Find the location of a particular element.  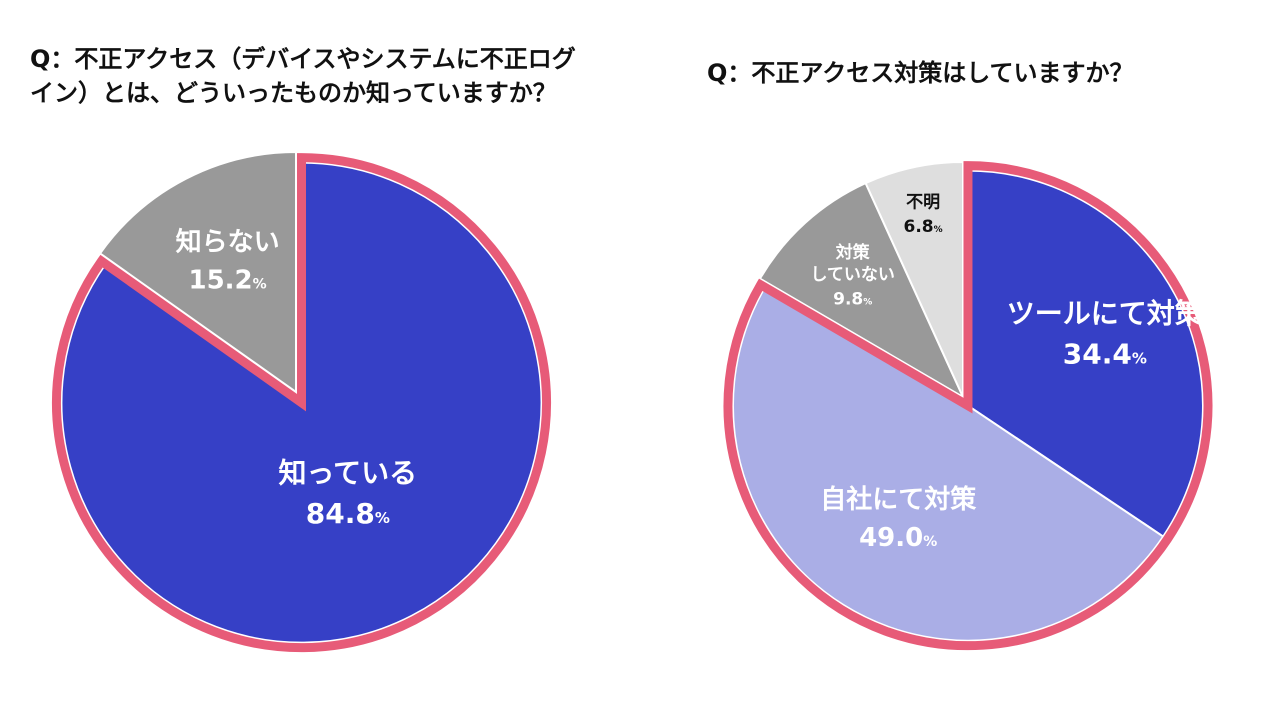

slice-value-label: 6.8% is located at coordinates (923, 227).